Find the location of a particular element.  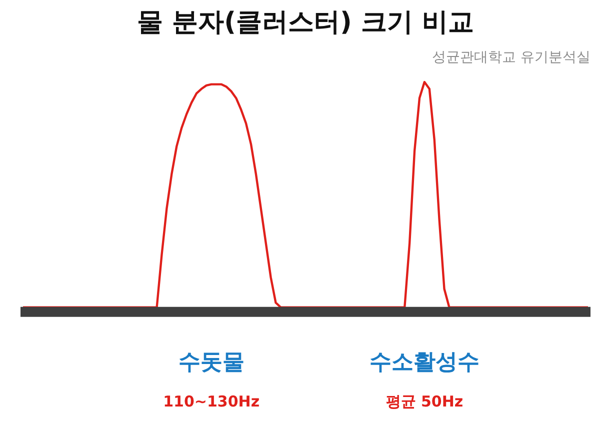

chart-title: 물 분자(클러스터) 크기 비교 is located at coordinates (305, 23).